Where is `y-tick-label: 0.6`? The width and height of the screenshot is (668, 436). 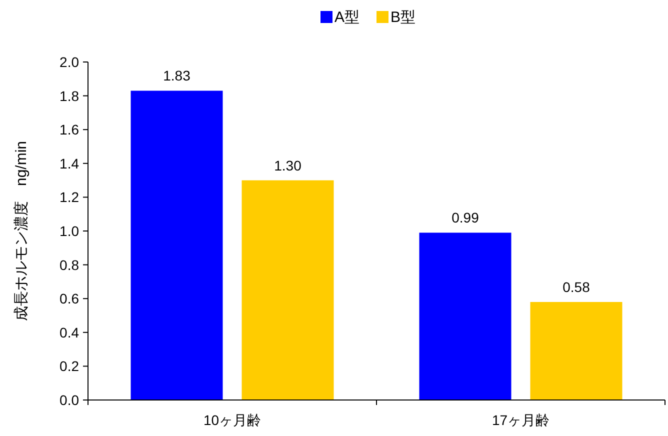
y-tick-label: 0.6 is located at coordinates (70, 298).